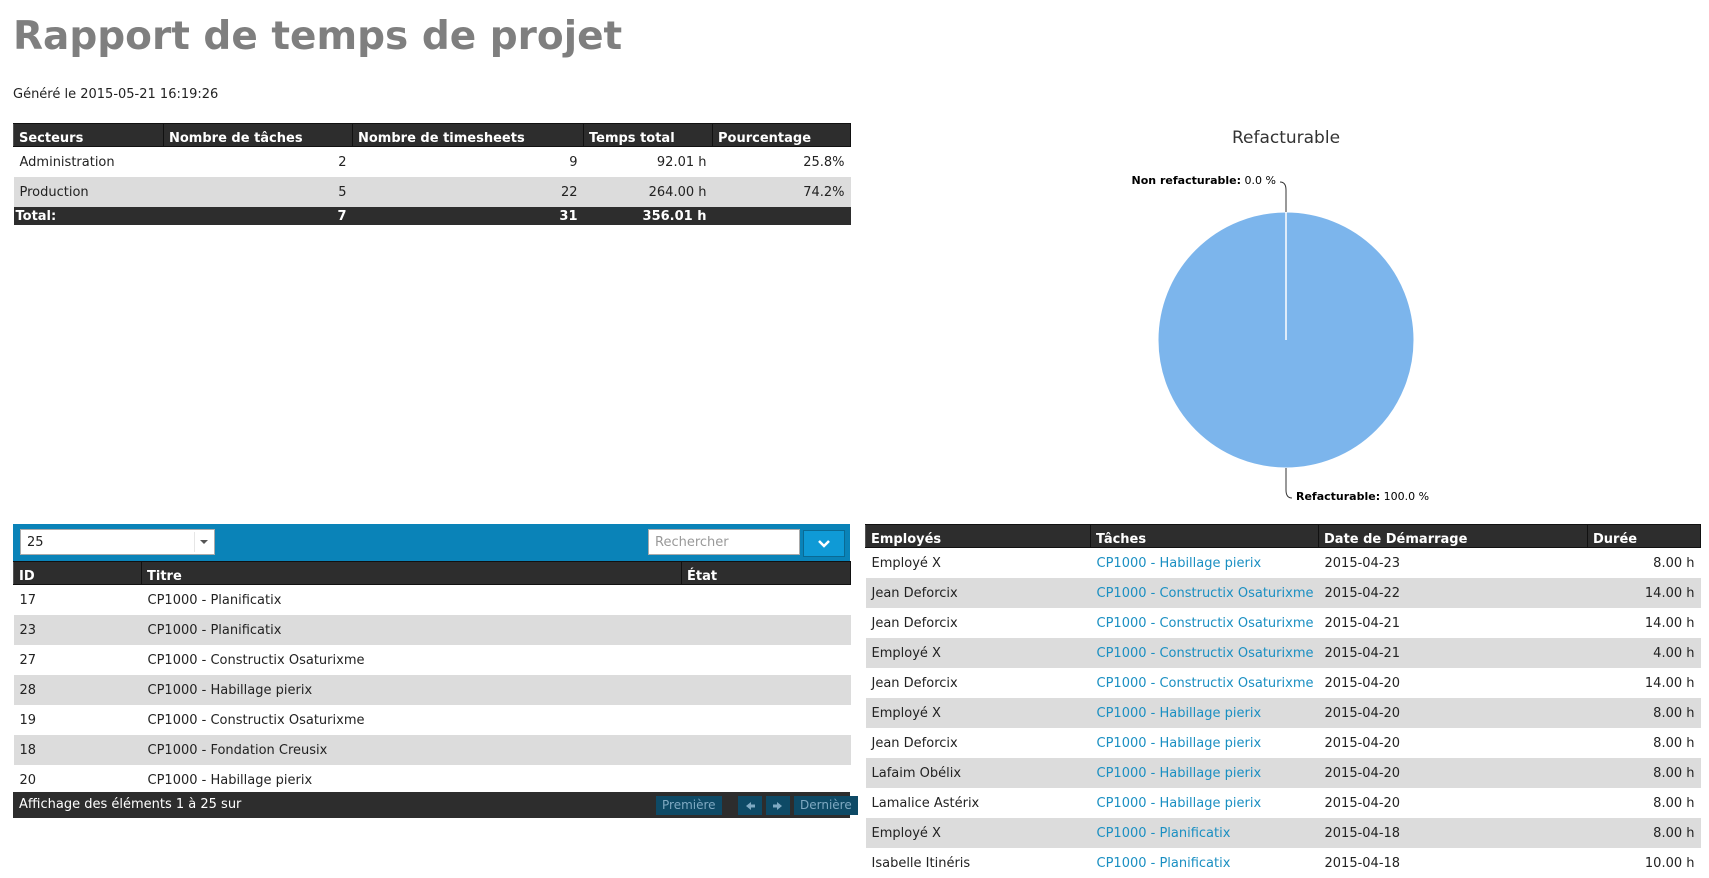 This screenshot has height=878, width=1709. Describe the element at coordinates (1453, 593) in the screenshot. I see `table-cell: 2015-04-22` at that location.